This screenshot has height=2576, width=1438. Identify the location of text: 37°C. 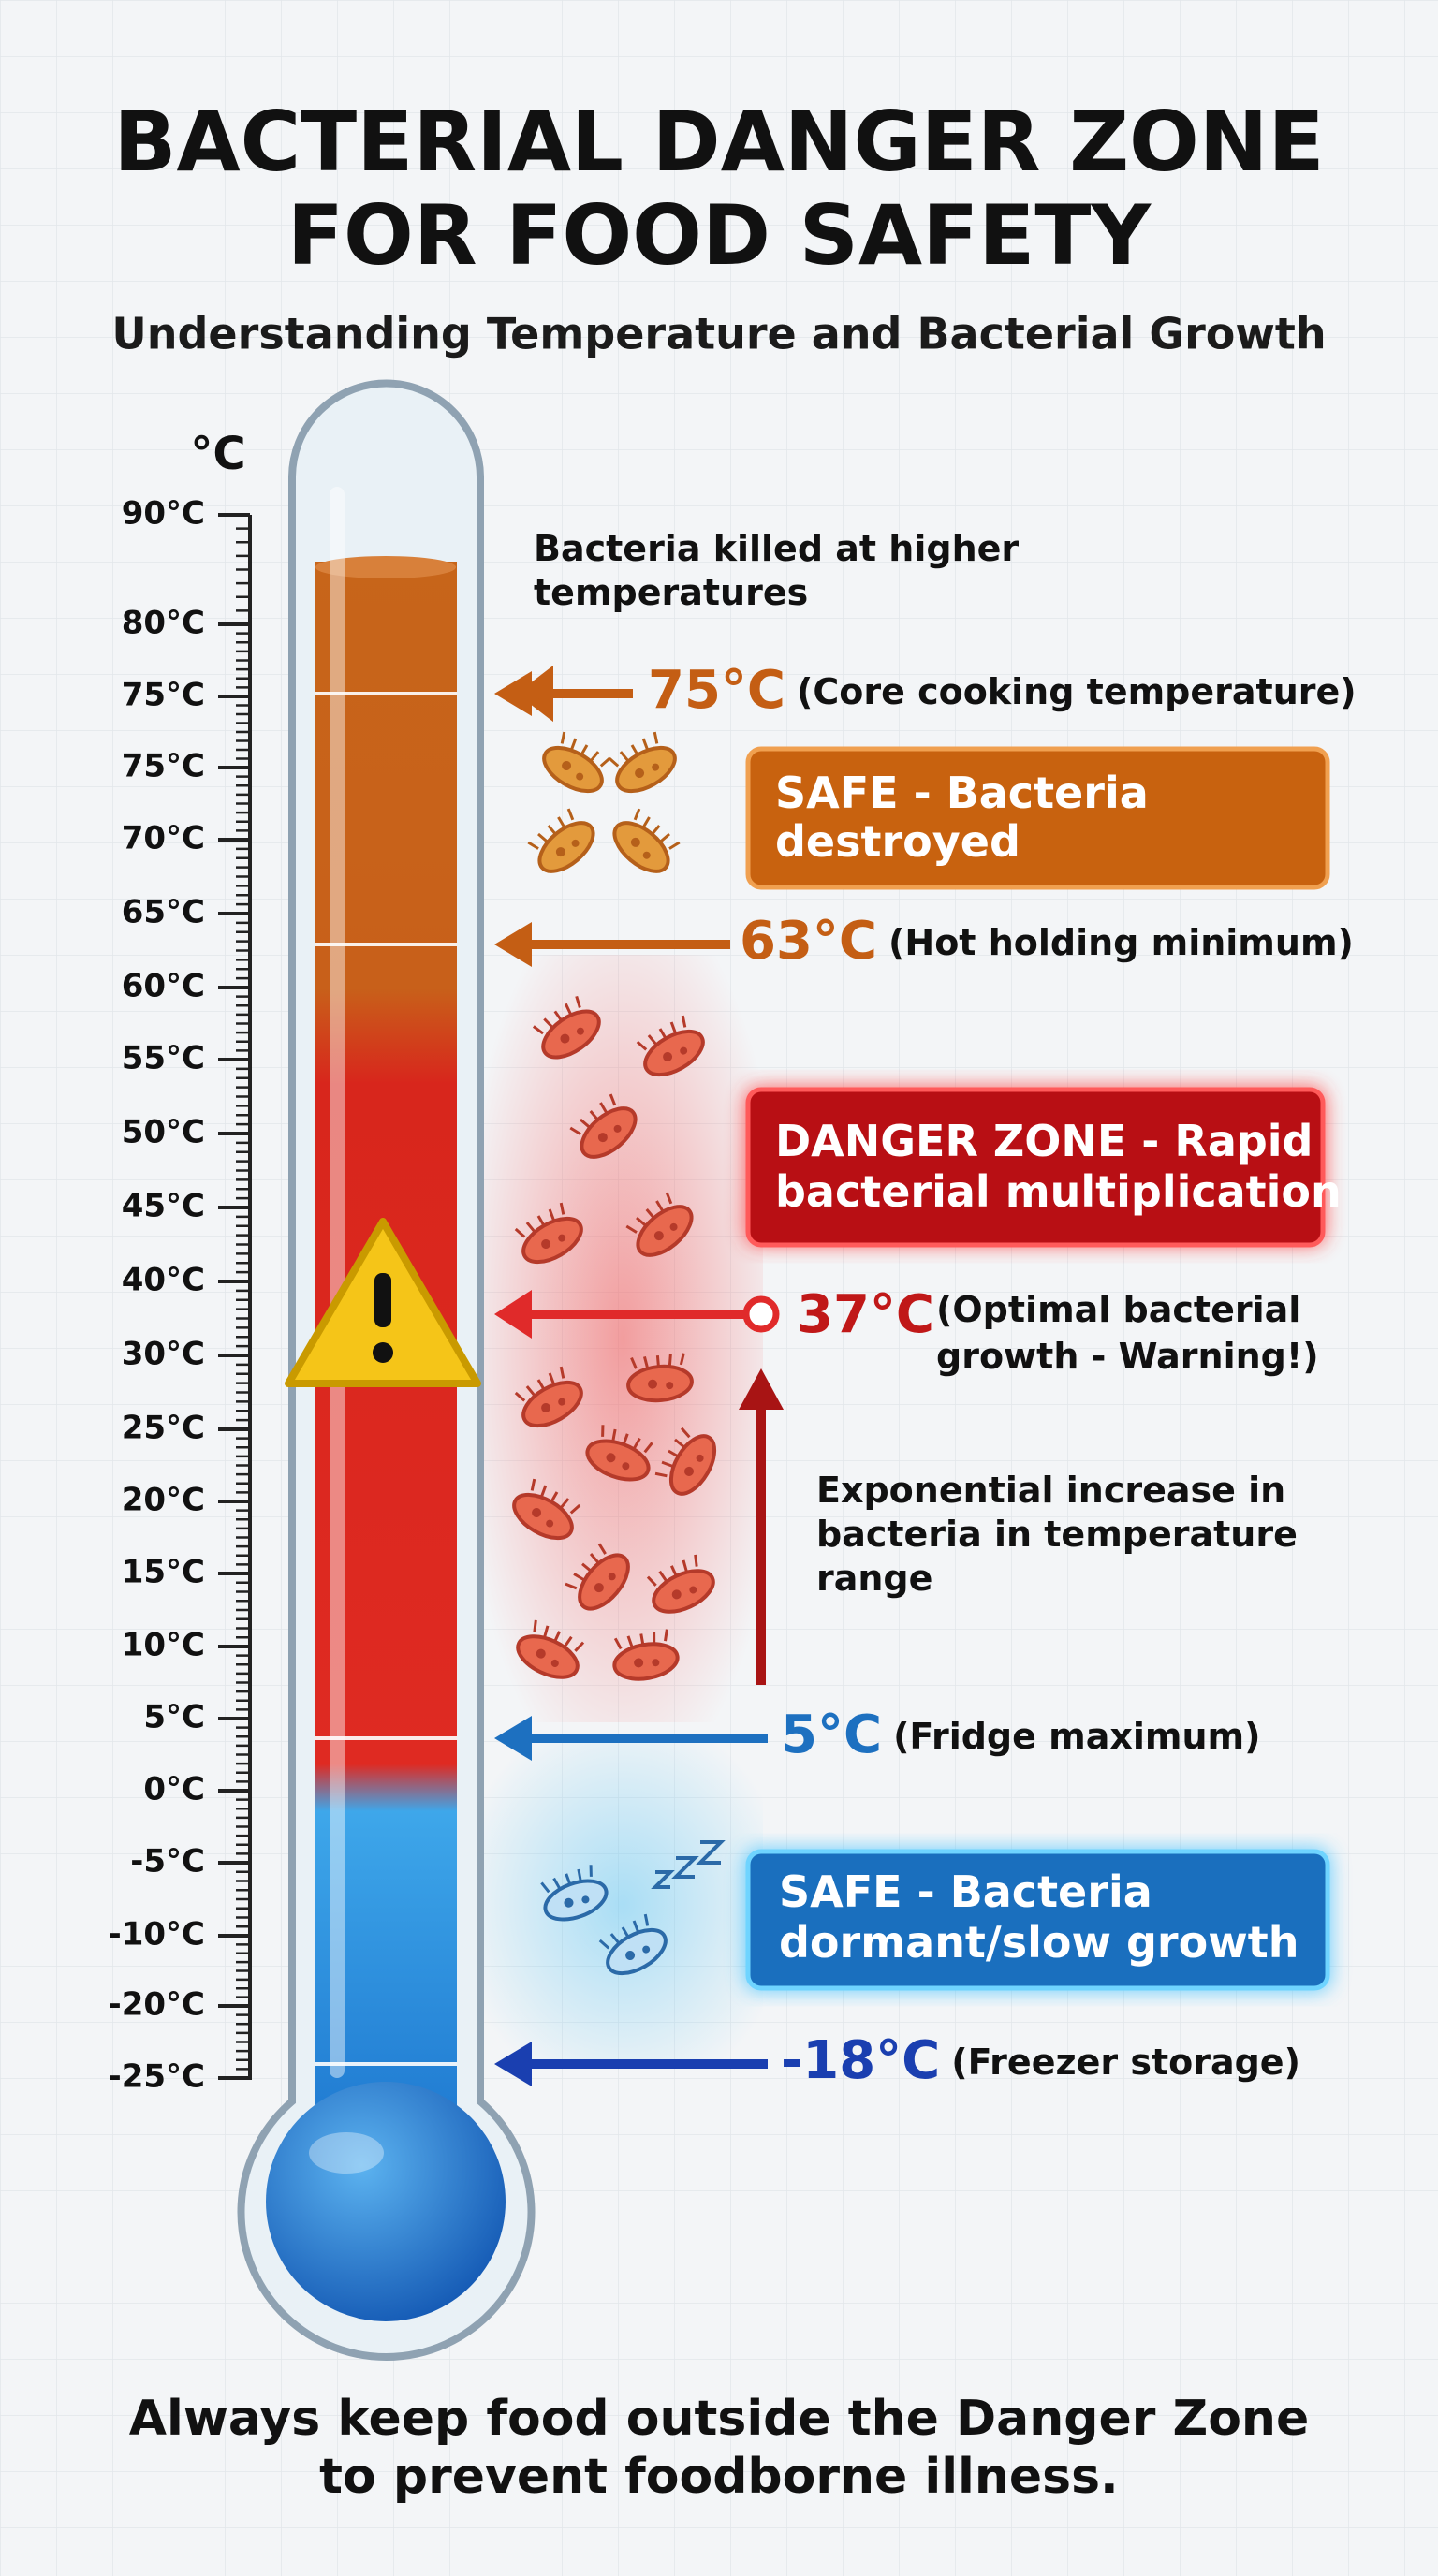
(865, 1314).